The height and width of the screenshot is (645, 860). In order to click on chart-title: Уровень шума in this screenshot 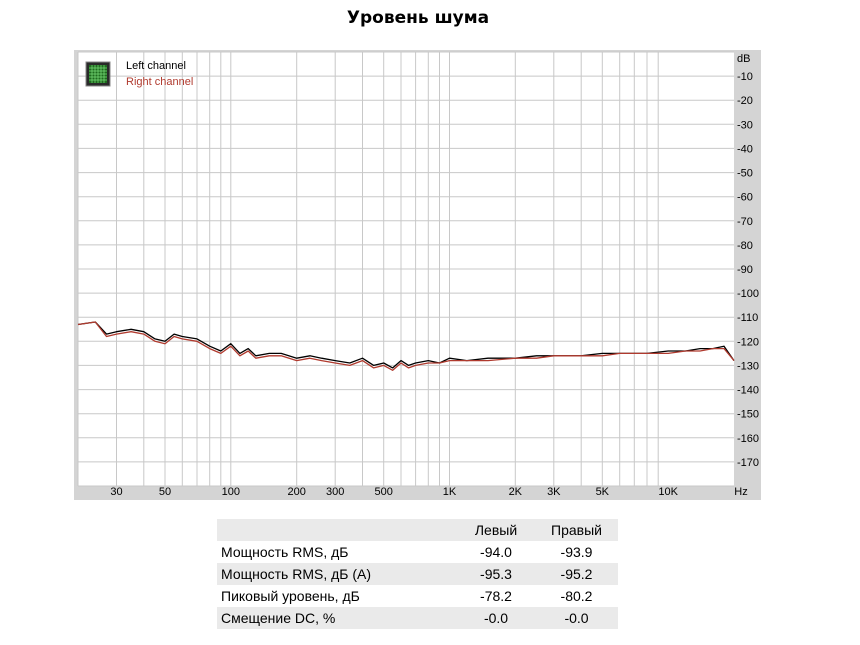, I will do `click(418, 18)`.